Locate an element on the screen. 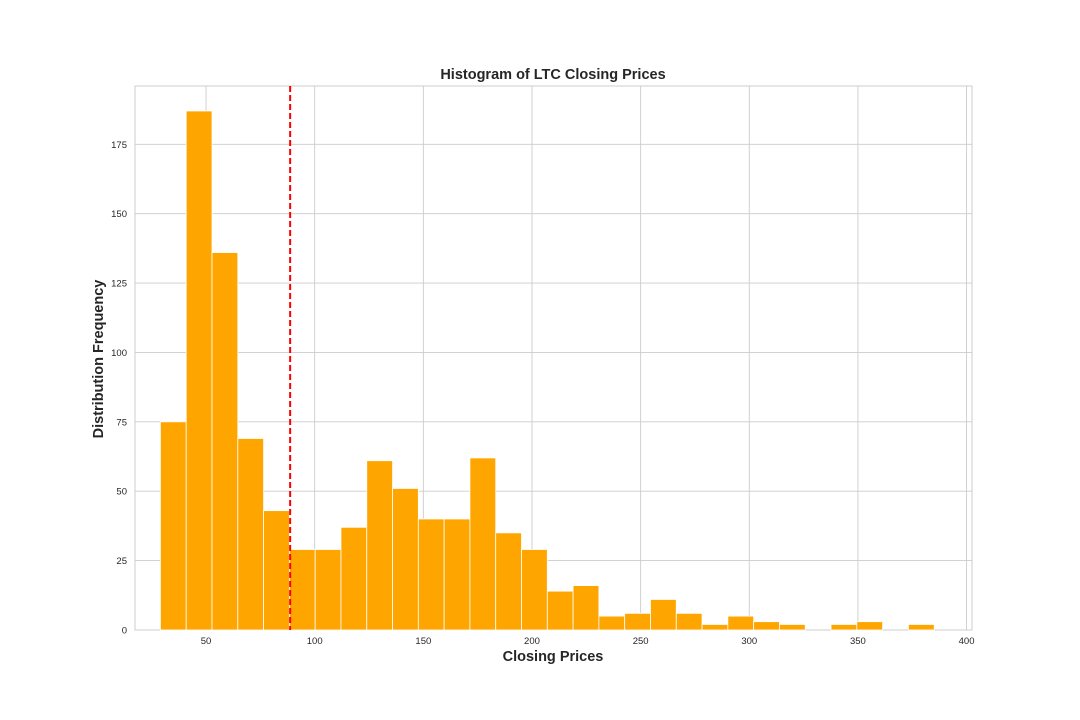  y-axis-label: Distribution Frequency is located at coordinates (99, 359).